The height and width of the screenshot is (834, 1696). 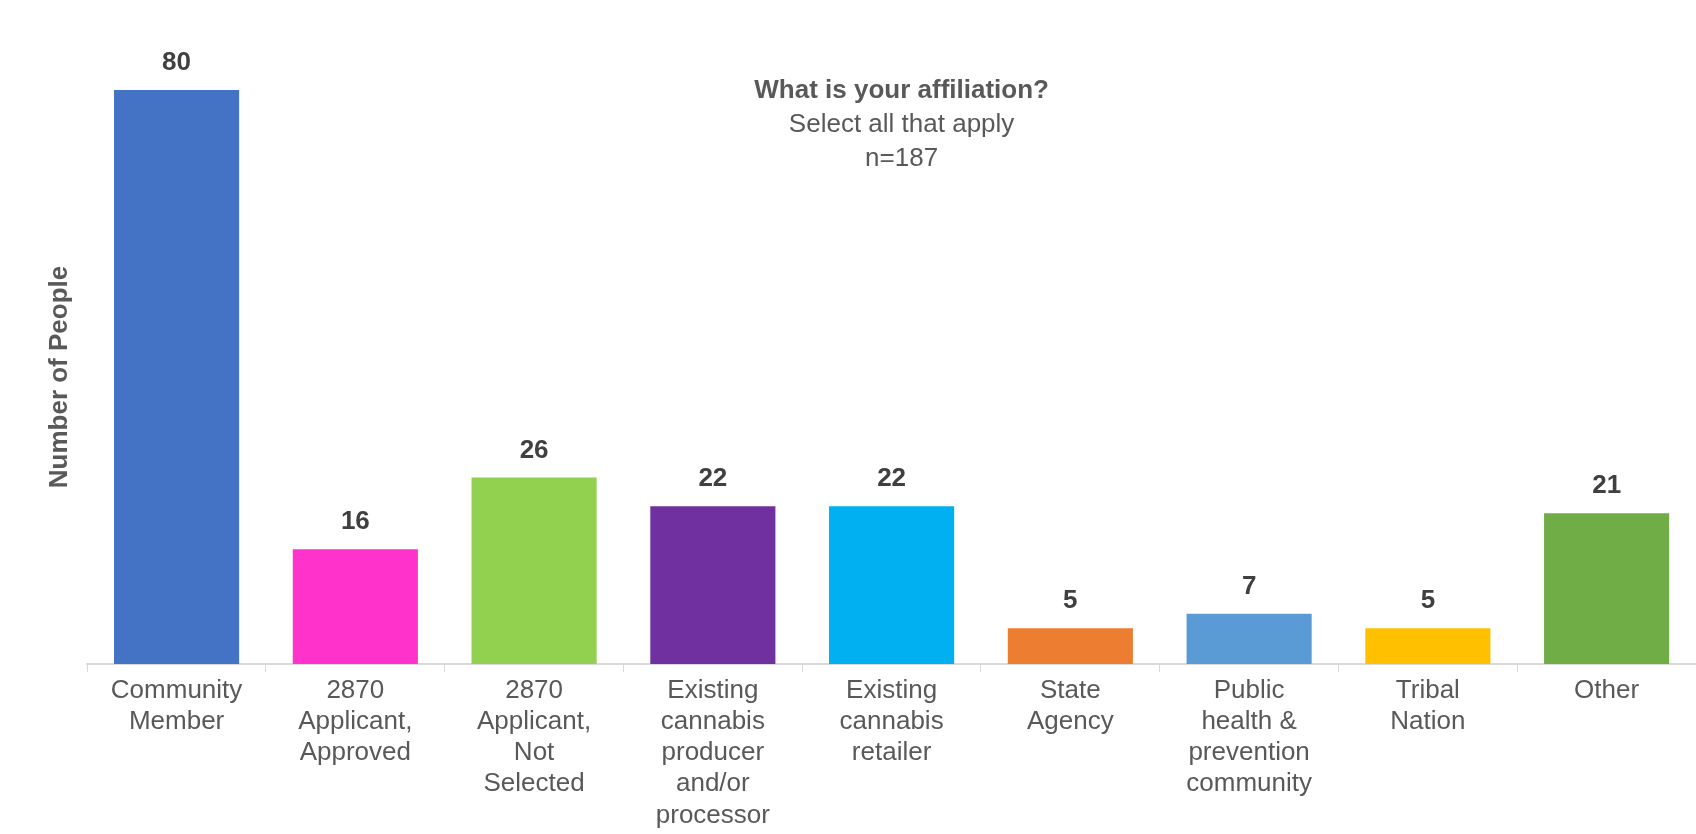 What do you see at coordinates (1607, 484) in the screenshot?
I see `data-label: 21` at bounding box center [1607, 484].